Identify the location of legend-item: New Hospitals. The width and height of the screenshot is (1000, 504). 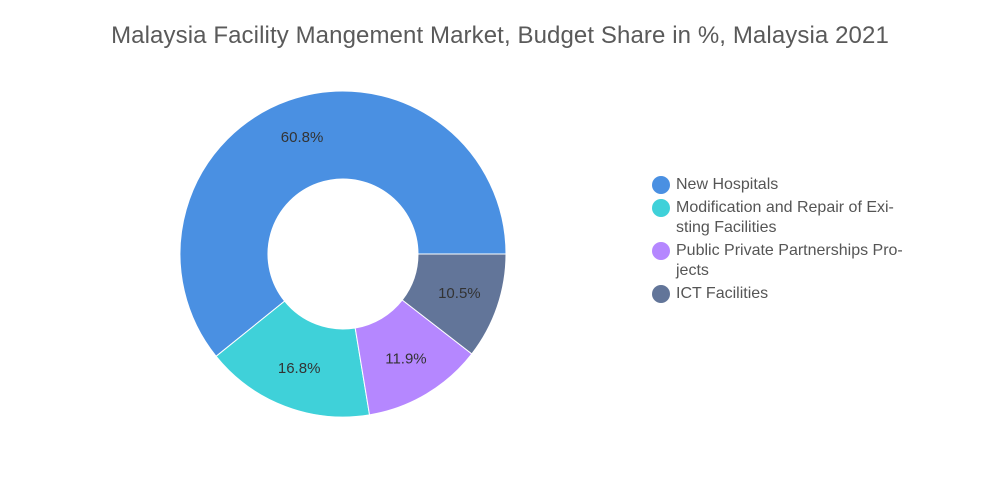
(787, 185).